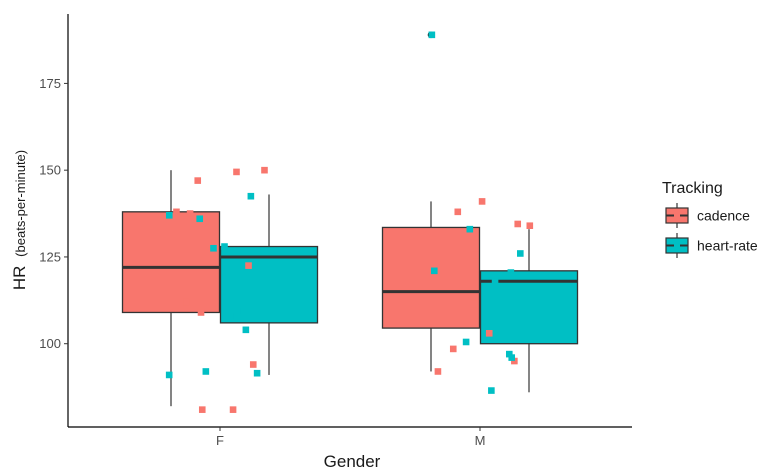  I want to click on y-axis-title: HR (beats-per-minute), so click(19, 220).